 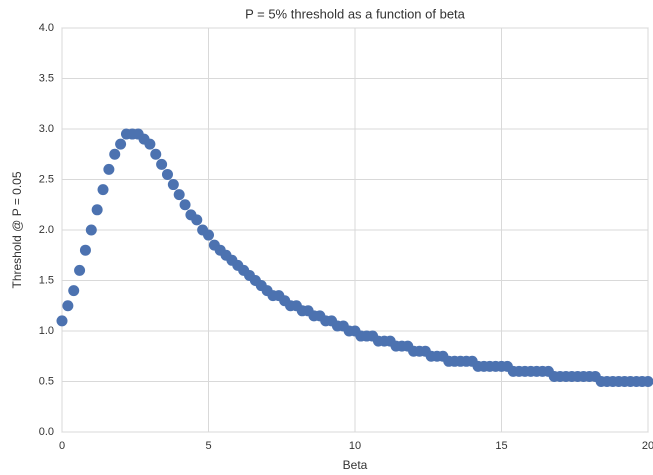 What do you see at coordinates (17, 229) in the screenshot?
I see `y-axis-label: Threshold @ P = 0.05` at bounding box center [17, 229].